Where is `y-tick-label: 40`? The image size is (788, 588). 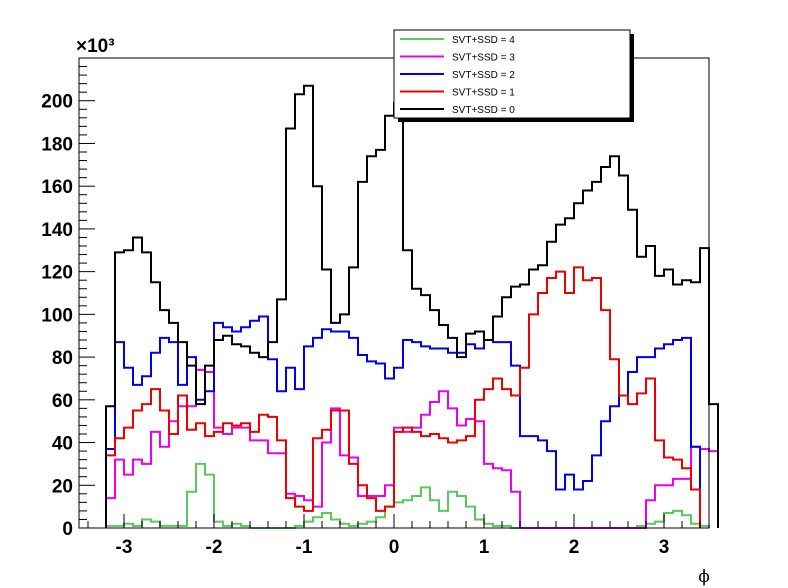
y-tick-label: 40 is located at coordinates (62, 444).